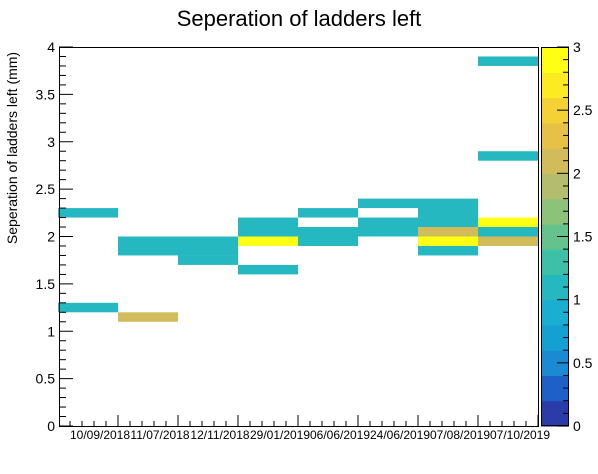  I want to click on colorbar-tick-label: 2.5, so click(583, 110).